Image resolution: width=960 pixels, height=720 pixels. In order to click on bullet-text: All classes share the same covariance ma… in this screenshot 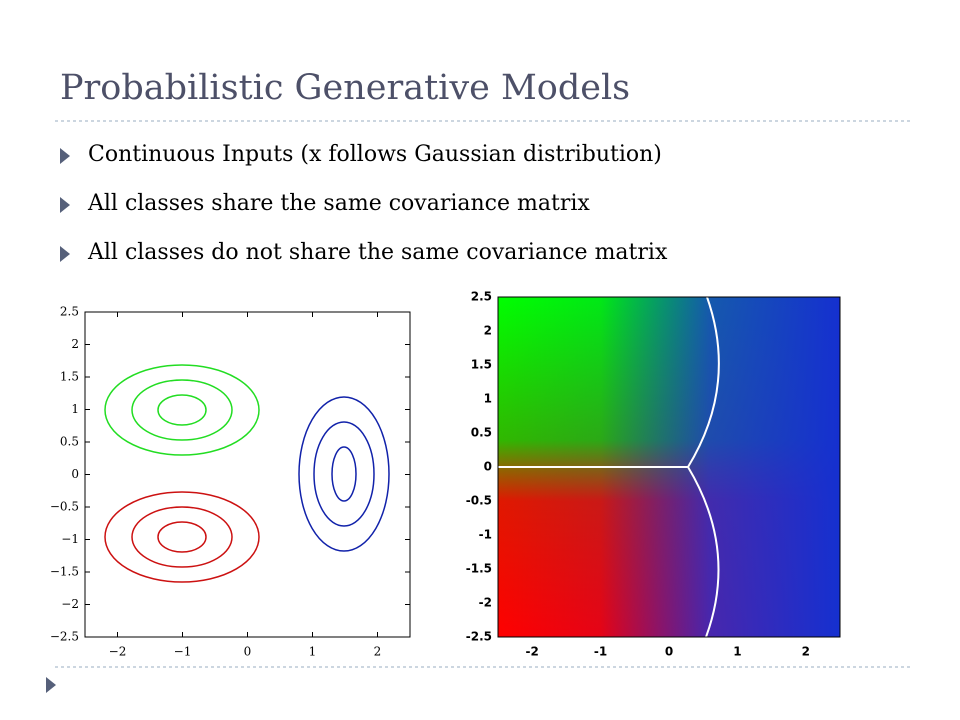, I will do `click(339, 203)`.